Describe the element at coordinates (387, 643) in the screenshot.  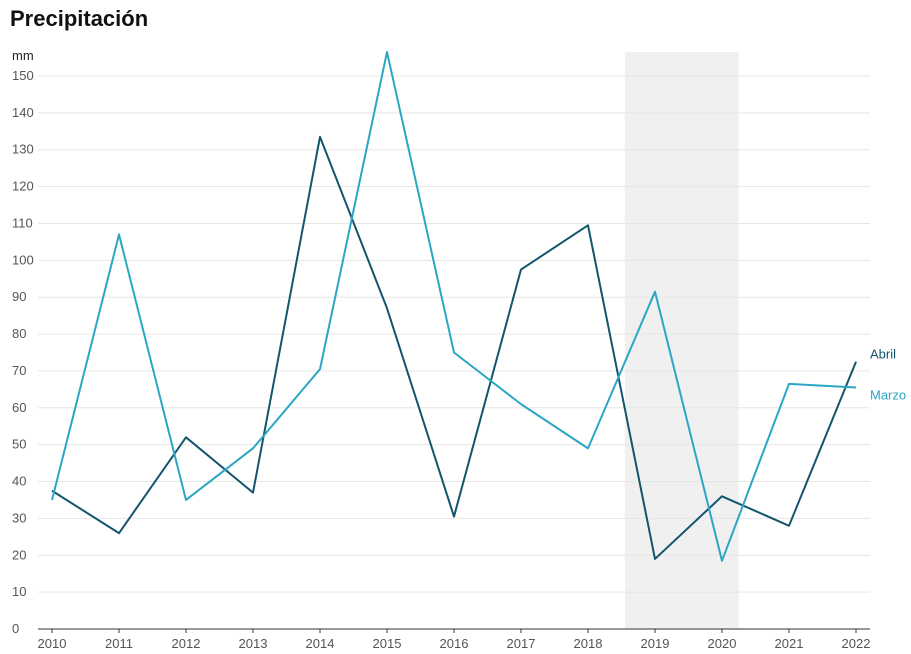
I see `x-tick-label: 2015` at that location.